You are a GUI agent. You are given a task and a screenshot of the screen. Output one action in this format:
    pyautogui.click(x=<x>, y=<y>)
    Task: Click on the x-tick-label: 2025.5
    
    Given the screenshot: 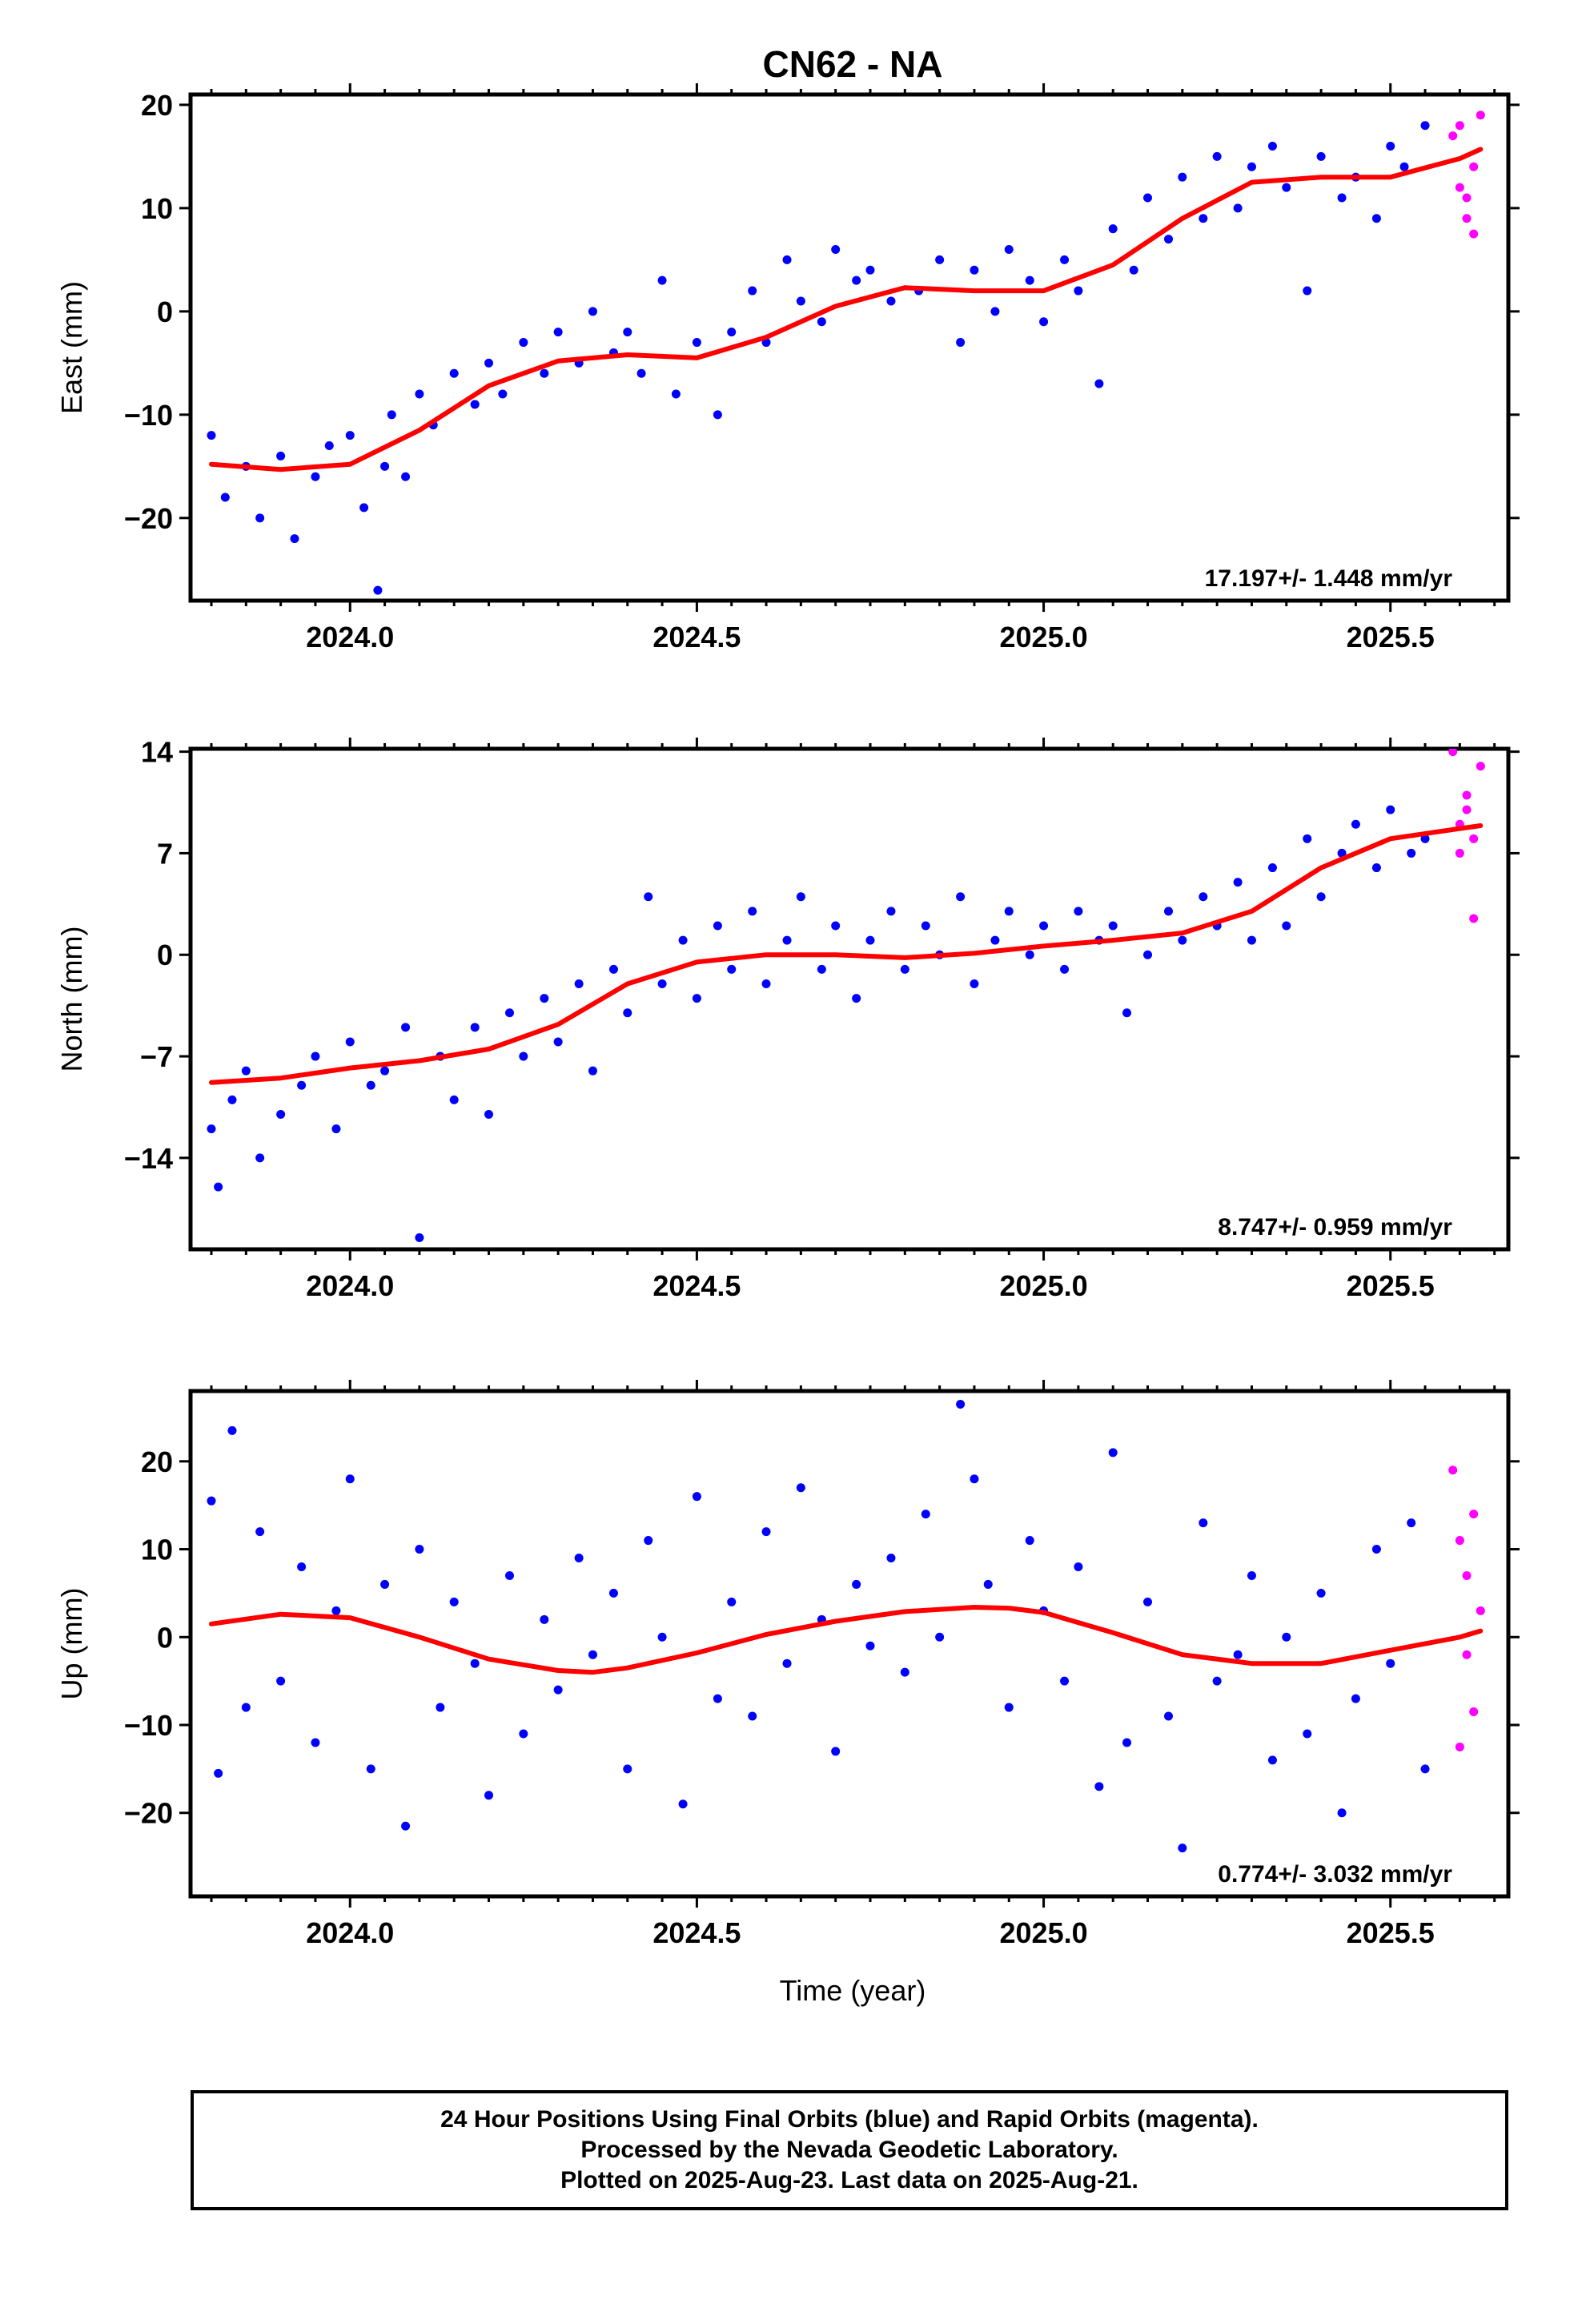 What is the action you would take?
    pyautogui.click(x=1391, y=637)
    